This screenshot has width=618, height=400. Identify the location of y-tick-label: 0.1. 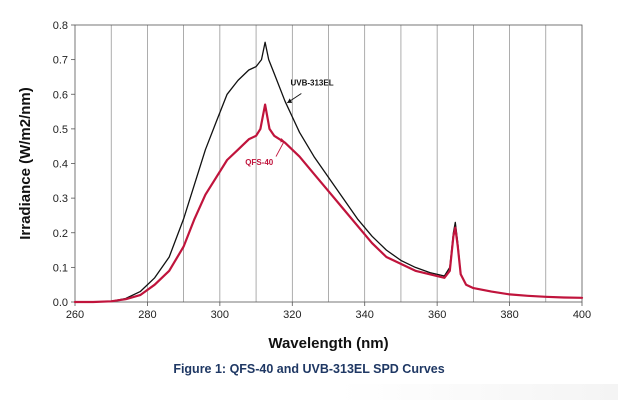
(60, 268).